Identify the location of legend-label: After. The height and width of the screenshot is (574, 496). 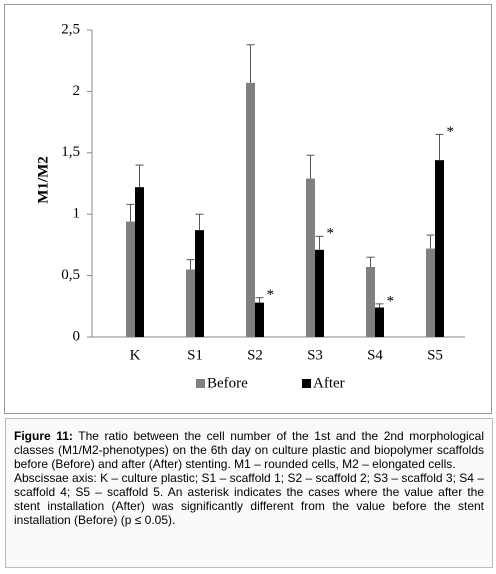
(329, 383).